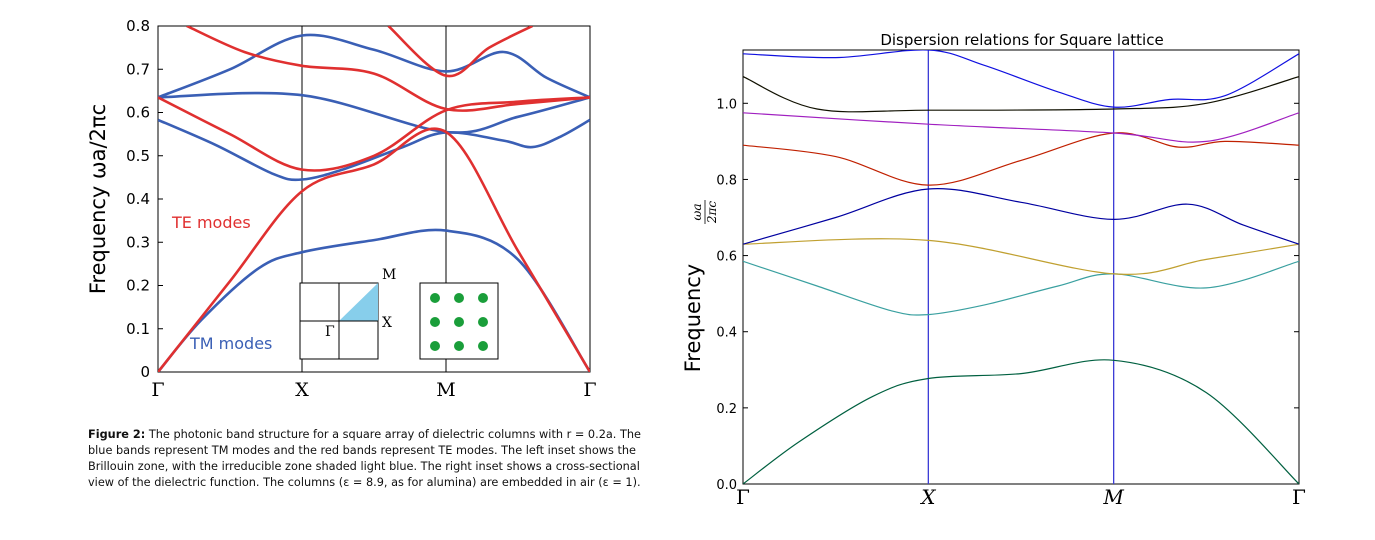 The width and height of the screenshot is (1375, 540). Describe the element at coordinates (1113, 497) in the screenshot. I see `right-x-tick-label: M` at that location.